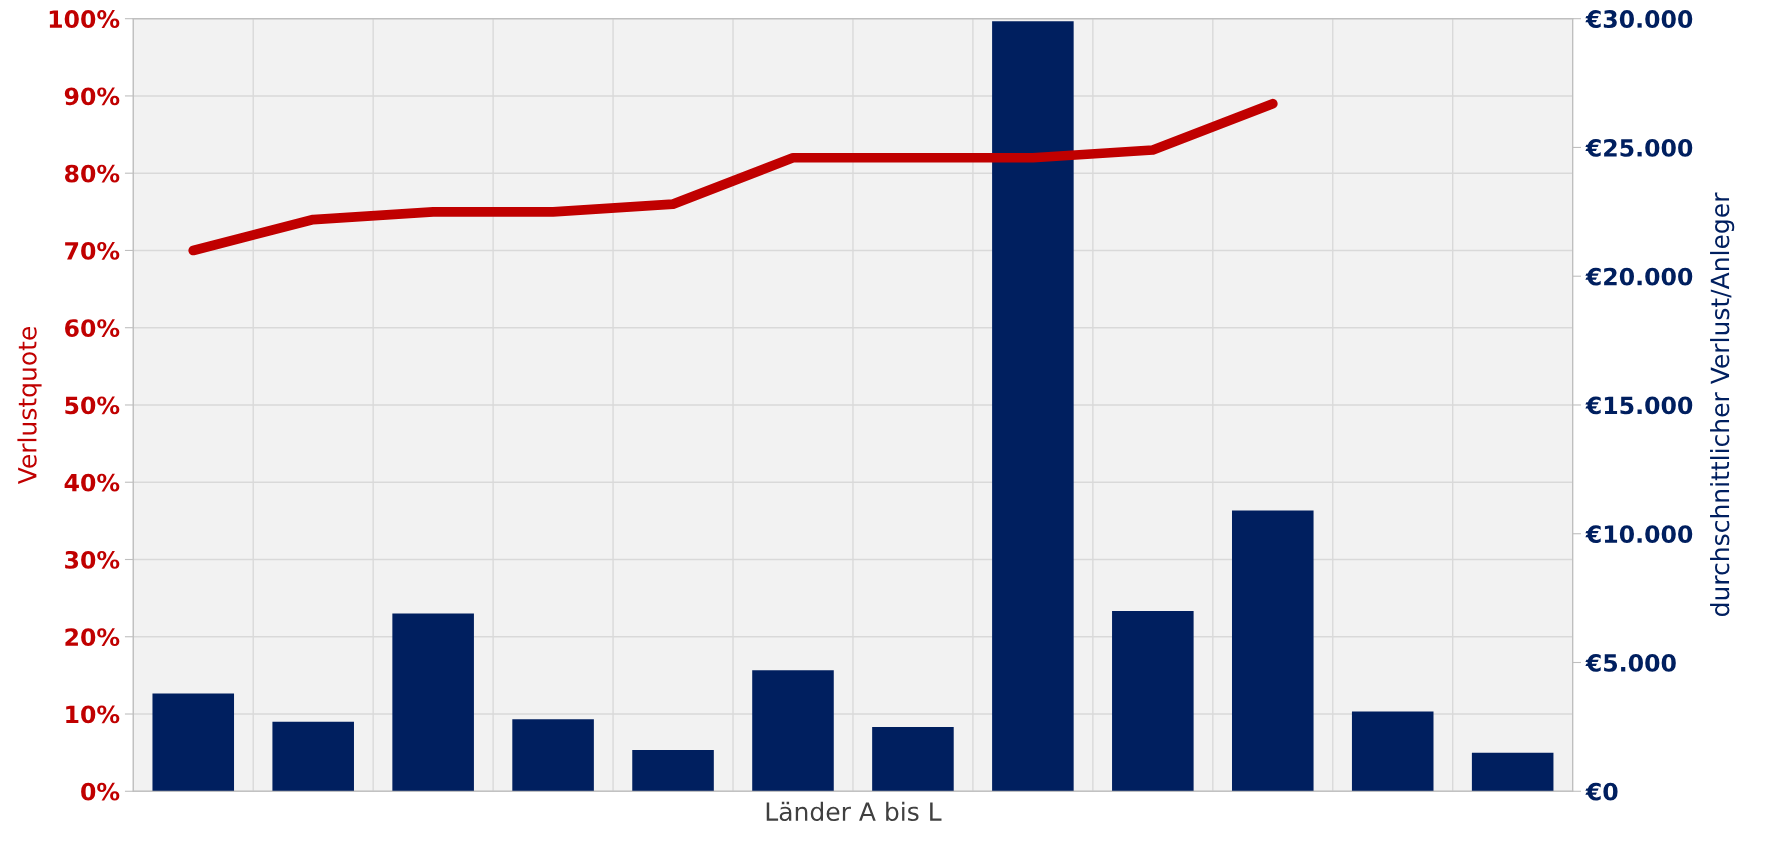 Image resolution: width=1777 pixels, height=849 pixels. Describe the element at coordinates (92, 405) in the screenshot. I see `y-tick-label: 50%` at that location.